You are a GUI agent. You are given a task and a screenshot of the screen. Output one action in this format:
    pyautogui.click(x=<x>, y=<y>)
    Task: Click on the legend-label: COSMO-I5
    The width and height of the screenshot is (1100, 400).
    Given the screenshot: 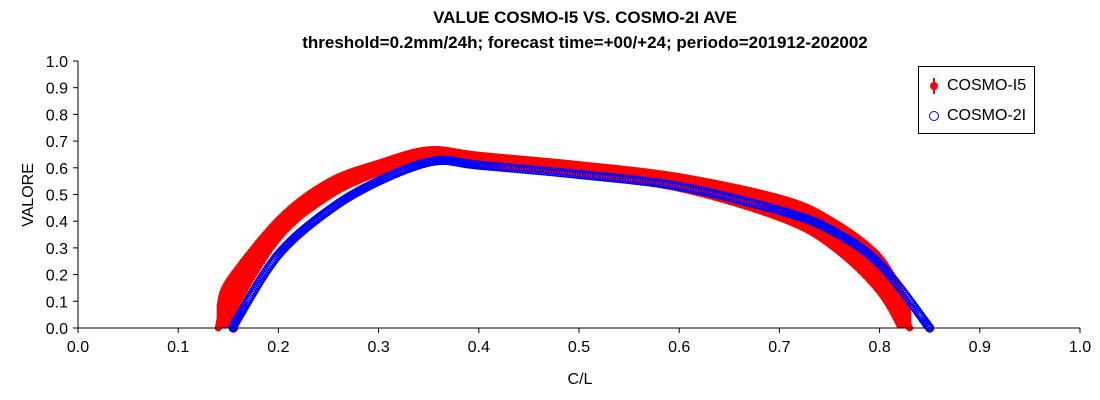 What is the action you would take?
    pyautogui.click(x=987, y=85)
    